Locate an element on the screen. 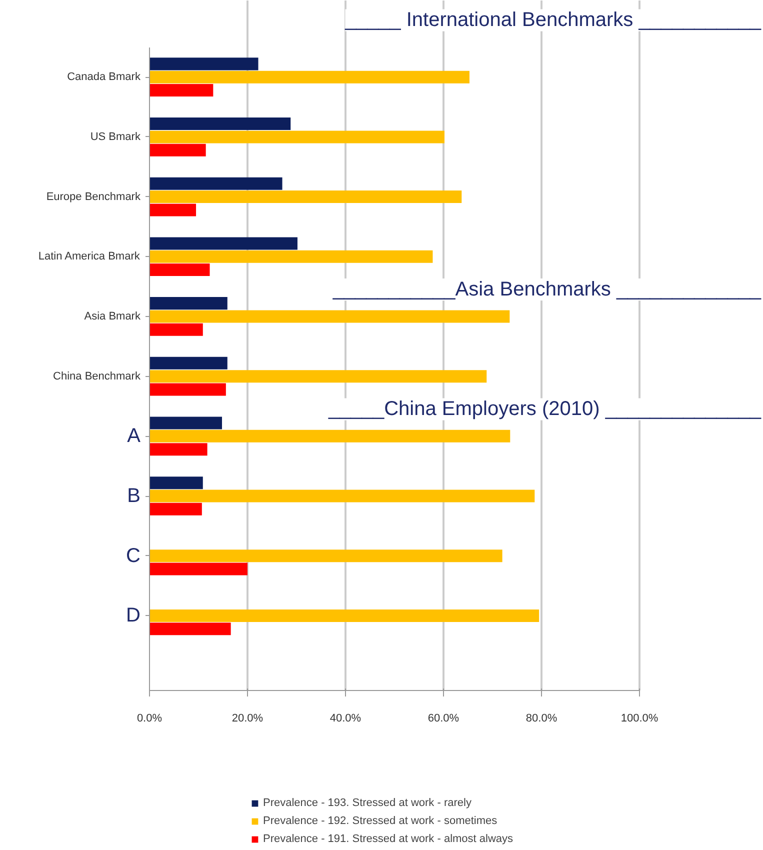 The width and height of the screenshot is (763, 850). y-tick-label: B is located at coordinates (133, 496).